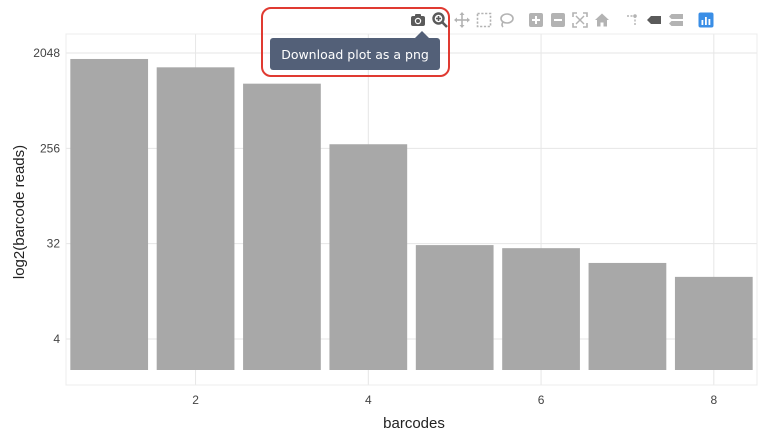 Image resolution: width=767 pixels, height=435 pixels. What do you see at coordinates (422, 34) in the screenshot?
I see `tooltip-arrow` at bounding box center [422, 34].